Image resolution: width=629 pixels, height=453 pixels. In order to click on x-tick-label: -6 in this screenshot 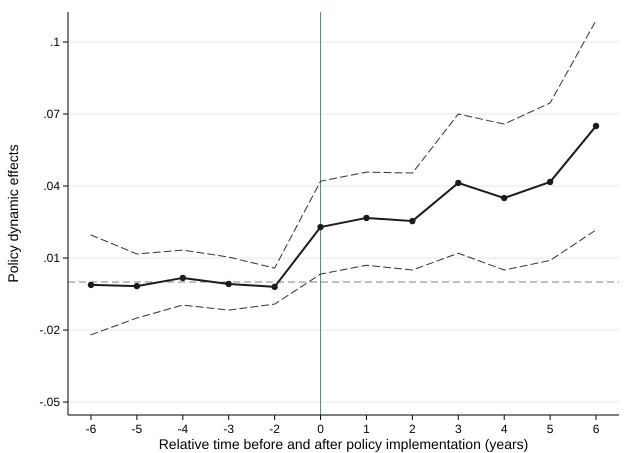, I will do `click(91, 429)`.